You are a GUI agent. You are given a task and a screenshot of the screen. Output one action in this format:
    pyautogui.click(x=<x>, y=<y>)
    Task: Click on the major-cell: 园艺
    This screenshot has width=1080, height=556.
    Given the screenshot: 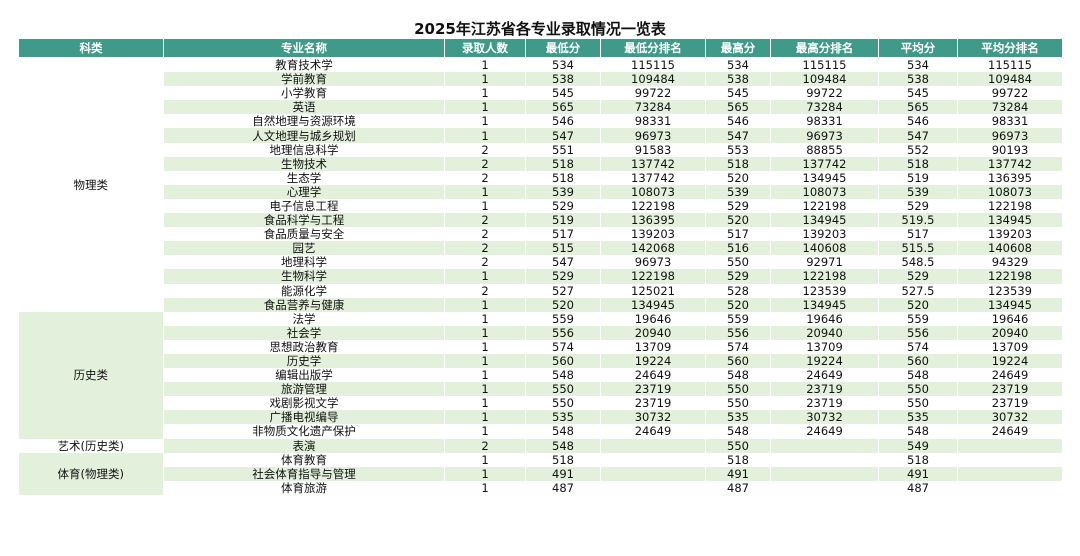 What is the action you would take?
    pyautogui.click(x=304, y=248)
    